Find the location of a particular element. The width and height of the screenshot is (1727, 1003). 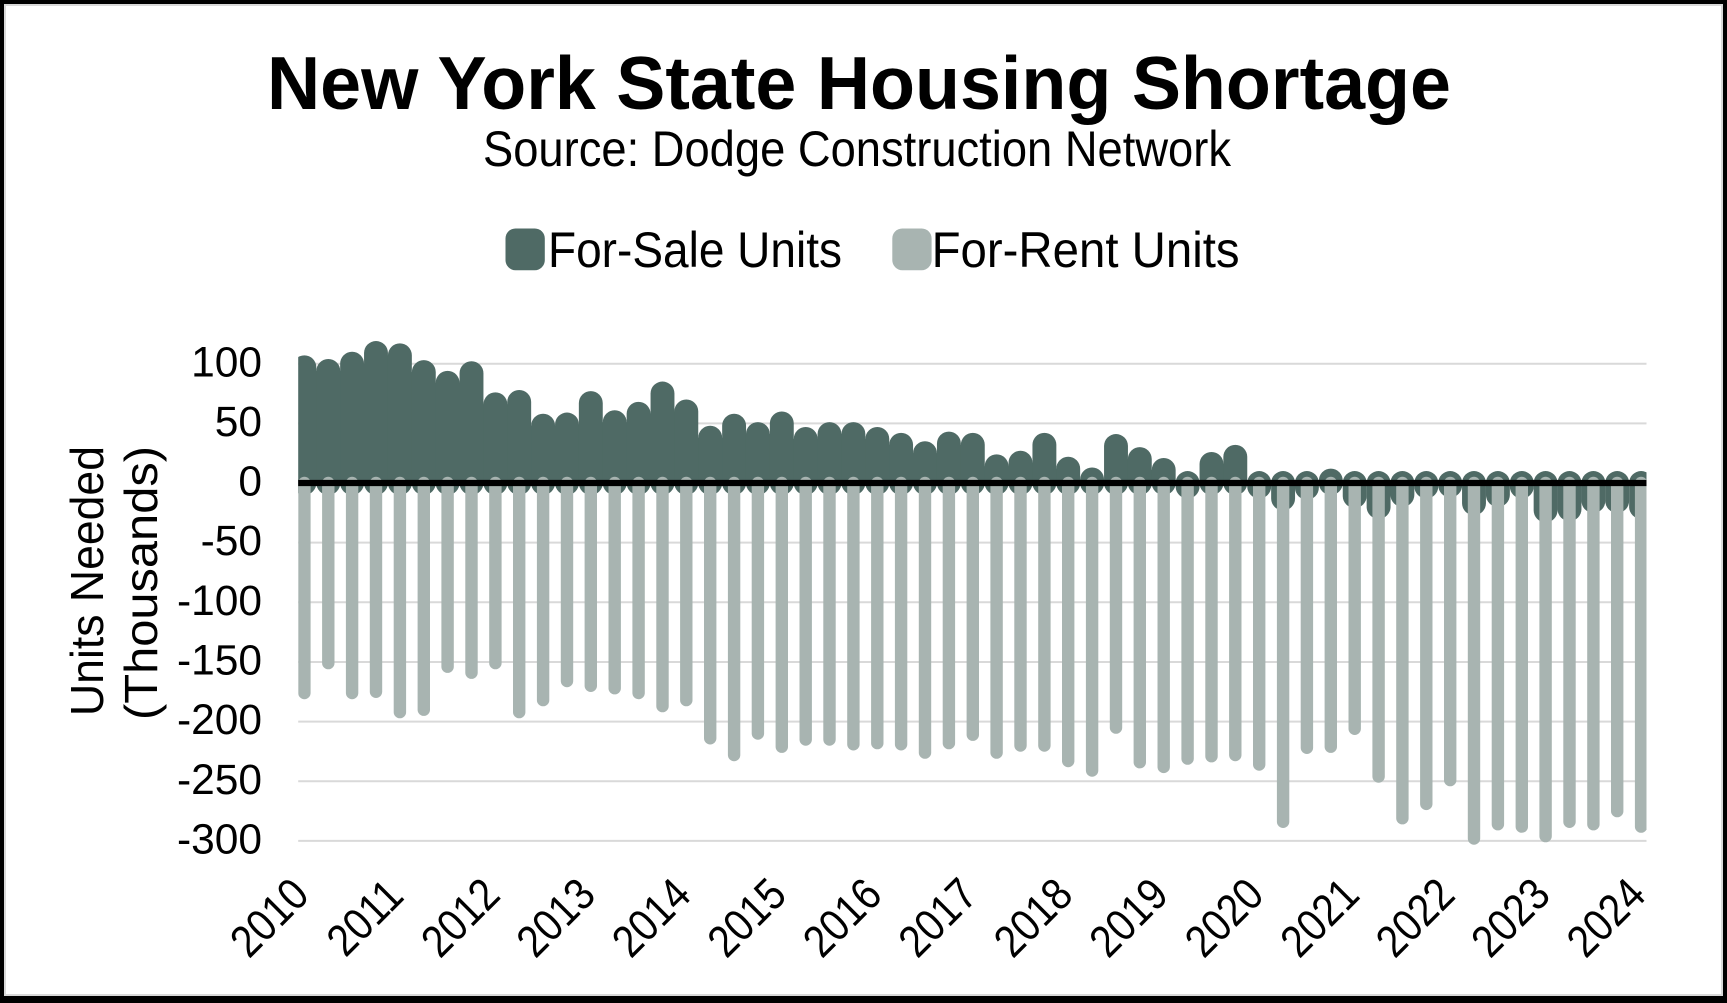

svg-text: 2021 is located at coordinates (1320, 918).